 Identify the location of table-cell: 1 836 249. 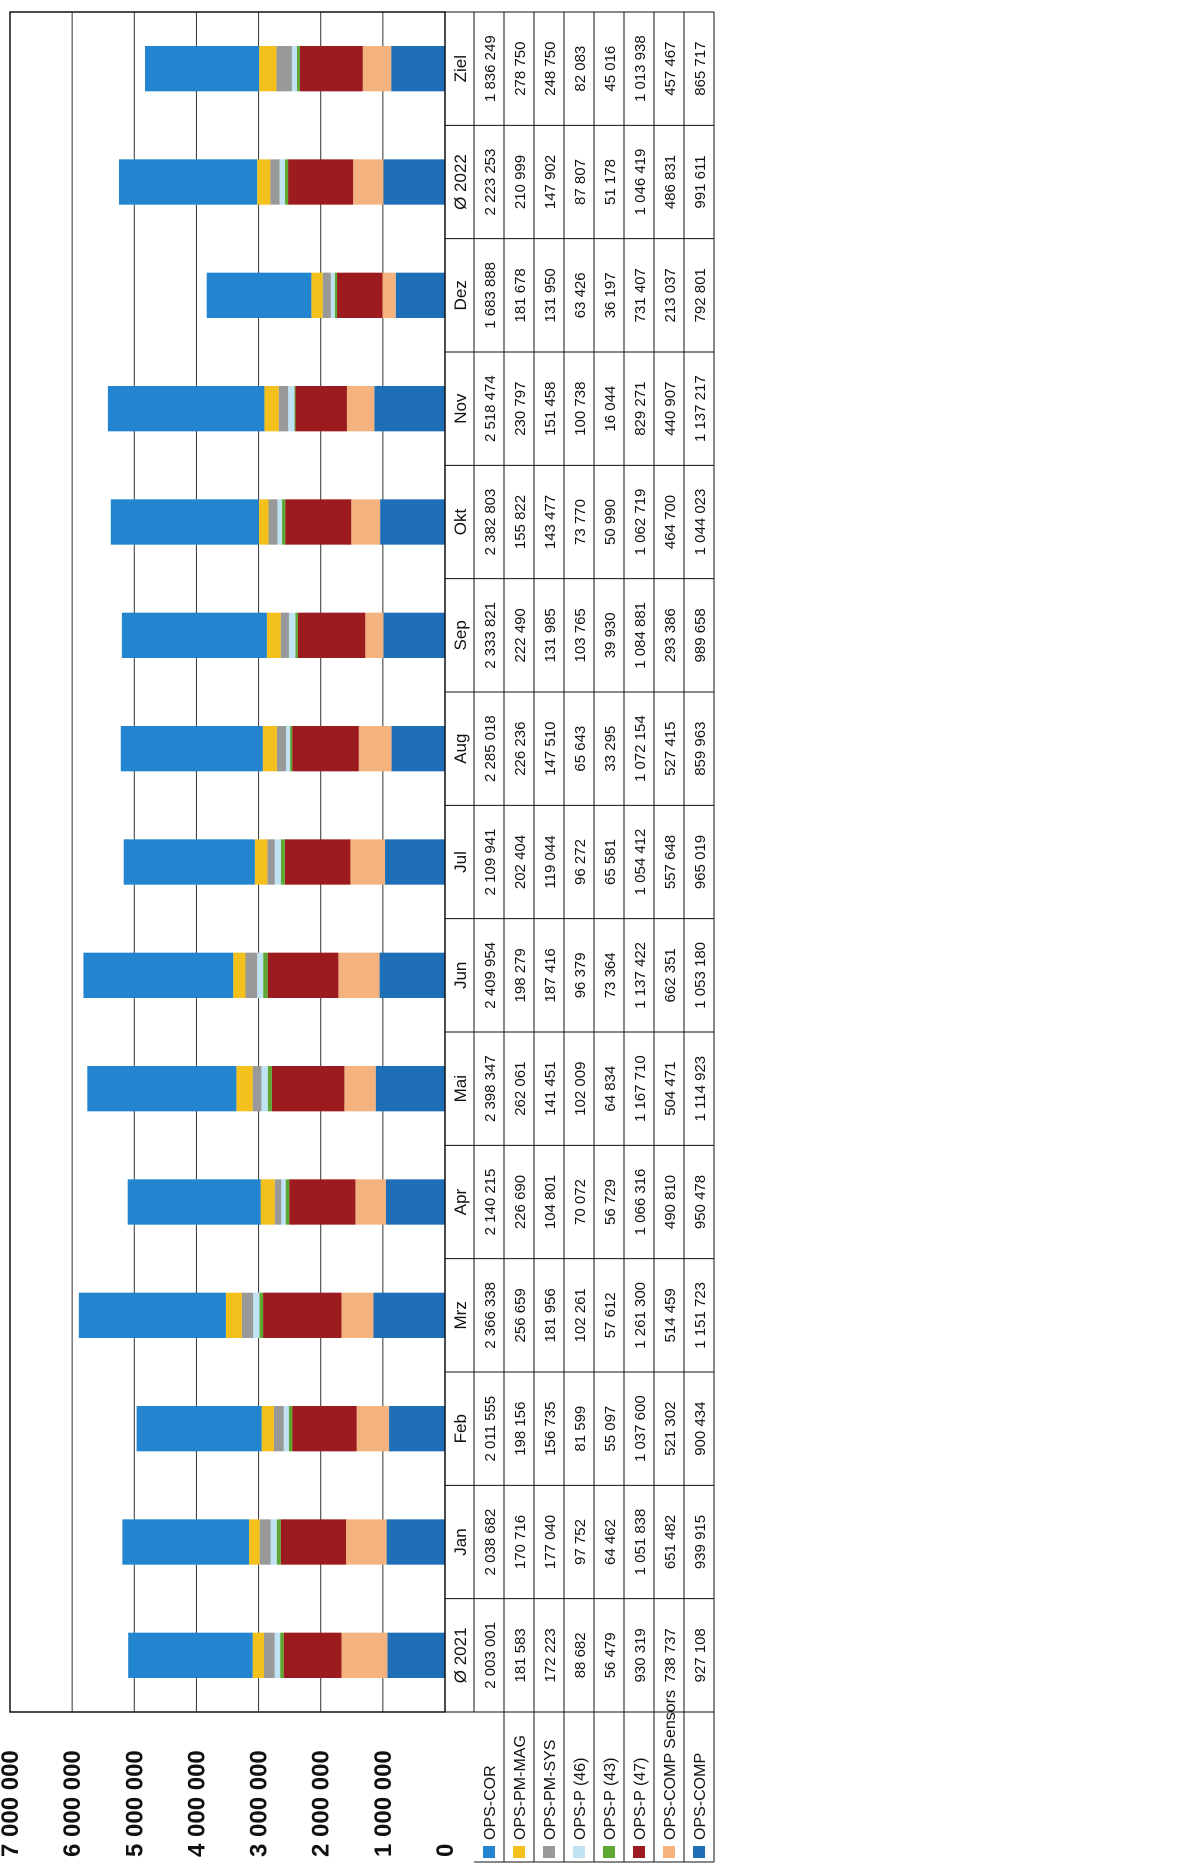
(490, 68).